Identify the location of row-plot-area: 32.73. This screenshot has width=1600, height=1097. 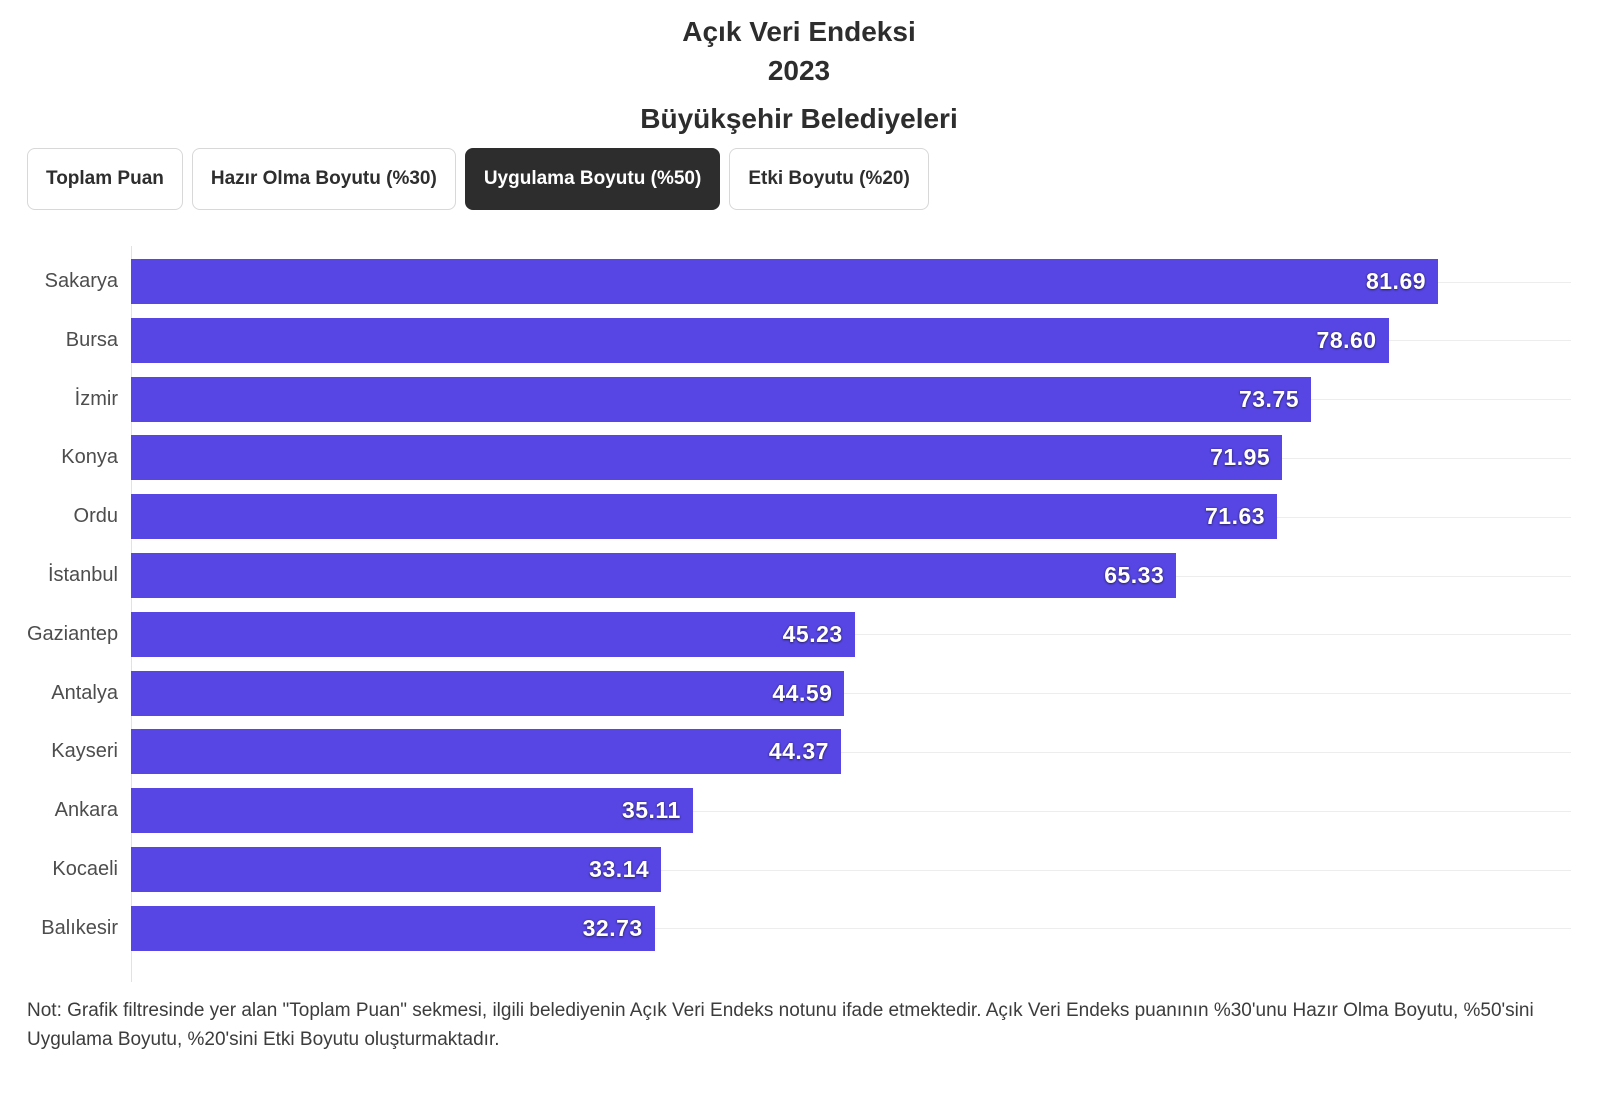
(851, 928).